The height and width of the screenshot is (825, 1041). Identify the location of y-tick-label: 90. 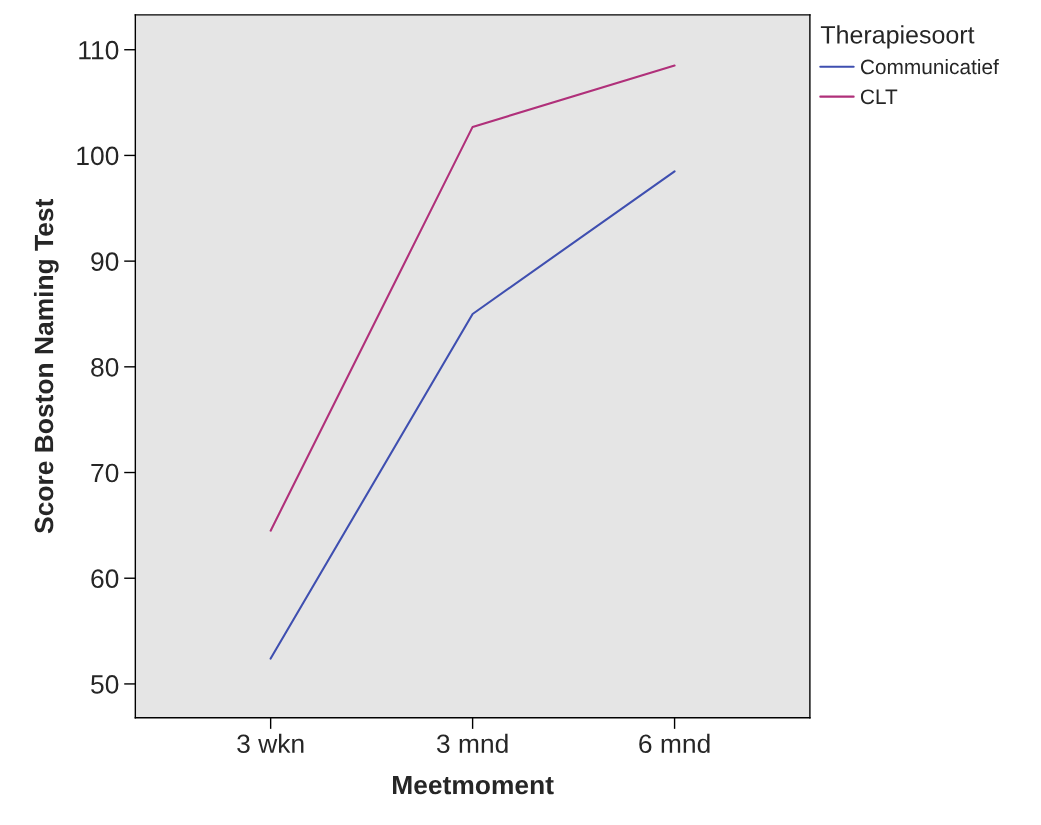
(105, 261).